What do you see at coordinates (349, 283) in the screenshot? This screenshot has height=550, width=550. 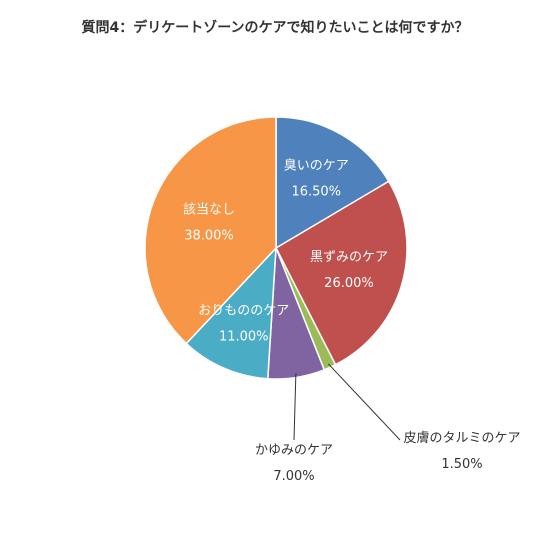 I see `slice-value-label-2: 26.00%` at bounding box center [349, 283].